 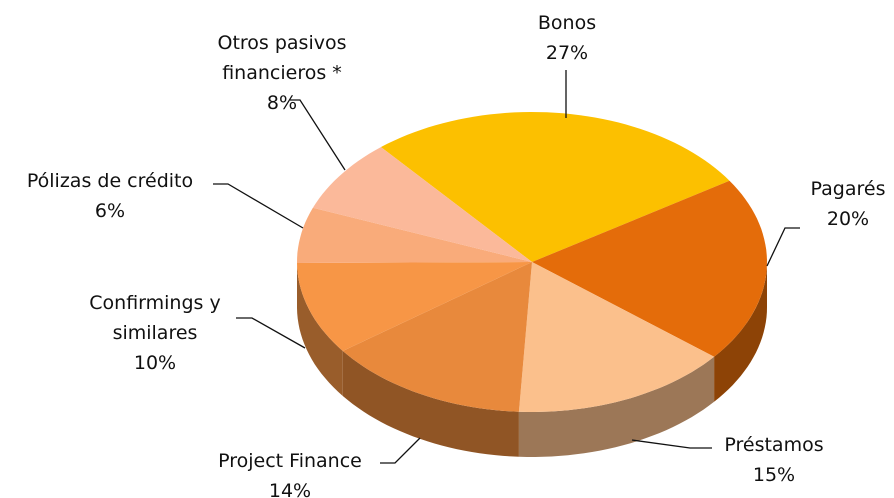 What do you see at coordinates (567, 23) in the screenshot?
I see `category: Bonos` at bounding box center [567, 23].